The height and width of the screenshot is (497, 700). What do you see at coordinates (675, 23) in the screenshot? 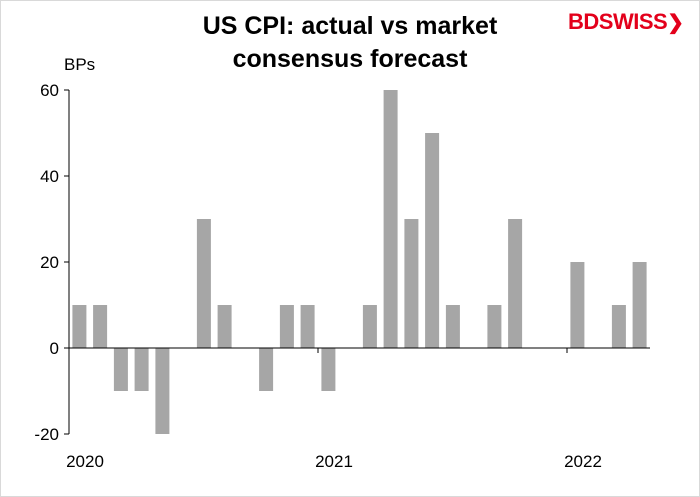
I see `logo-arrow-icon: ❯` at bounding box center [675, 23].